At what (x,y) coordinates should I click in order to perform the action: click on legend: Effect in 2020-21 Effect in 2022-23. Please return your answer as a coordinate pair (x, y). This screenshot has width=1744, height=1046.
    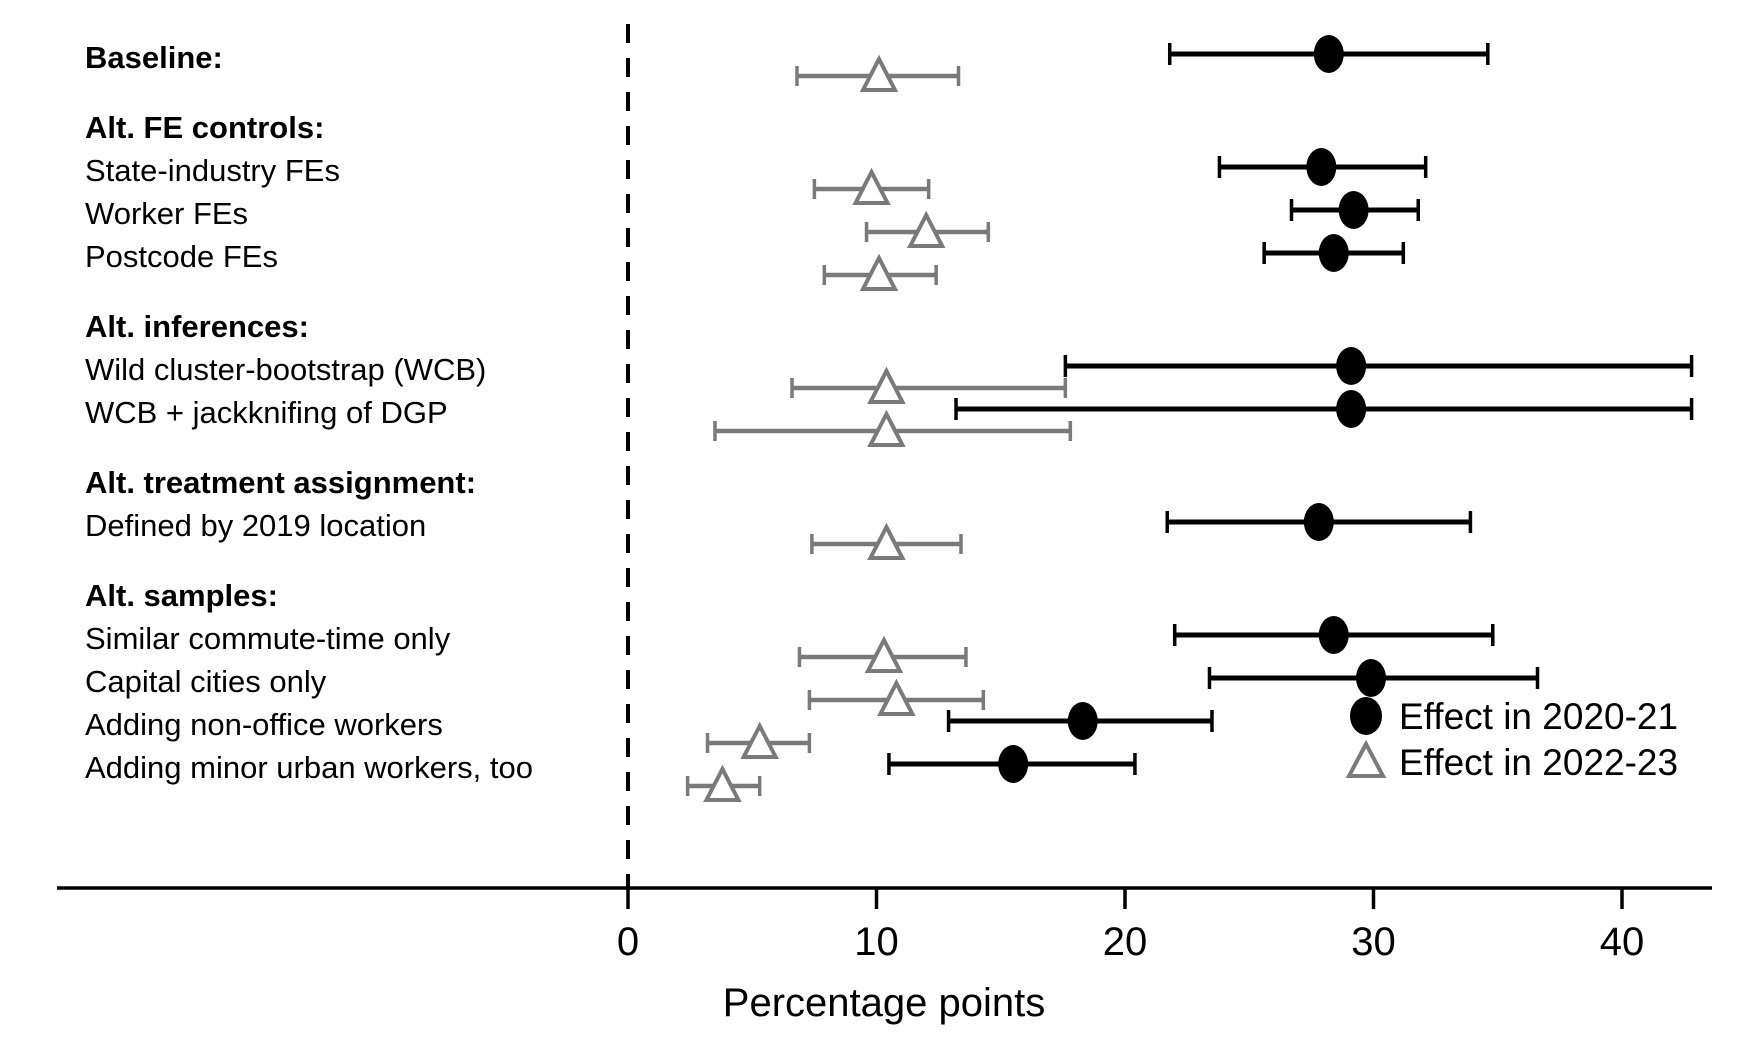
    Looking at the image, I should click on (1511, 739).